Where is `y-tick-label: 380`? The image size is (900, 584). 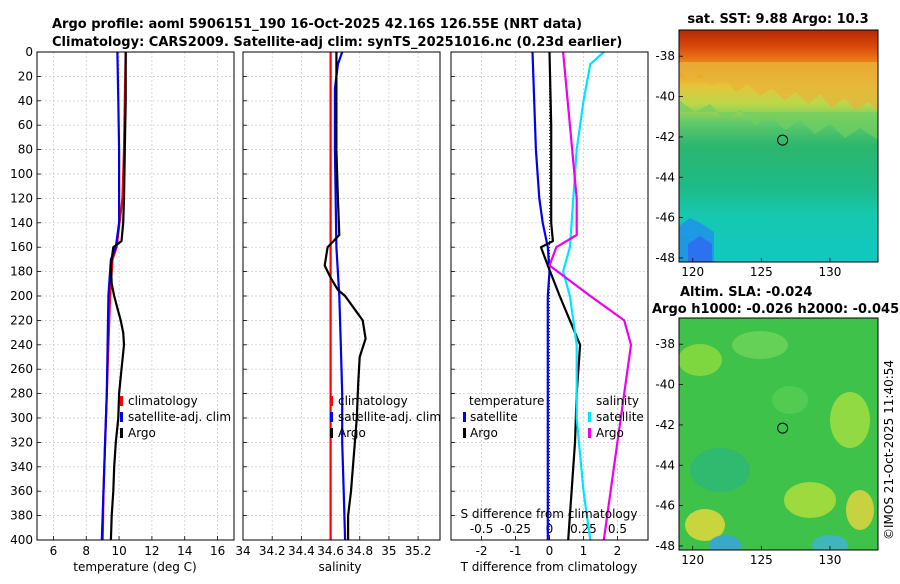 y-tick-label: 380 is located at coordinates (21, 516).